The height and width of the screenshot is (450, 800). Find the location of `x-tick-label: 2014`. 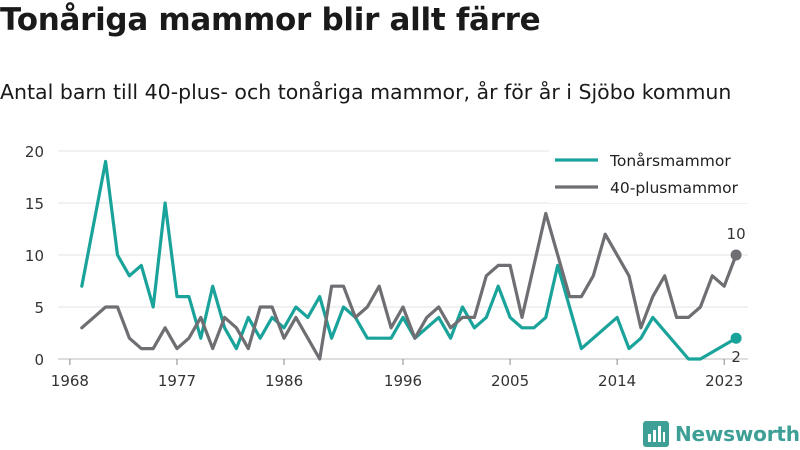

x-tick-label: 2014 is located at coordinates (617, 381).